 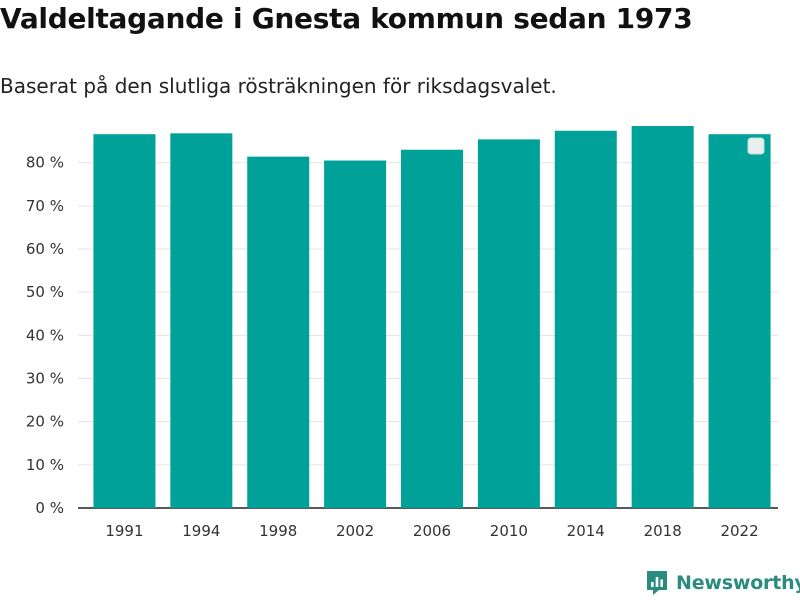 I want to click on x-tick-label: 2022, so click(x=739, y=531).